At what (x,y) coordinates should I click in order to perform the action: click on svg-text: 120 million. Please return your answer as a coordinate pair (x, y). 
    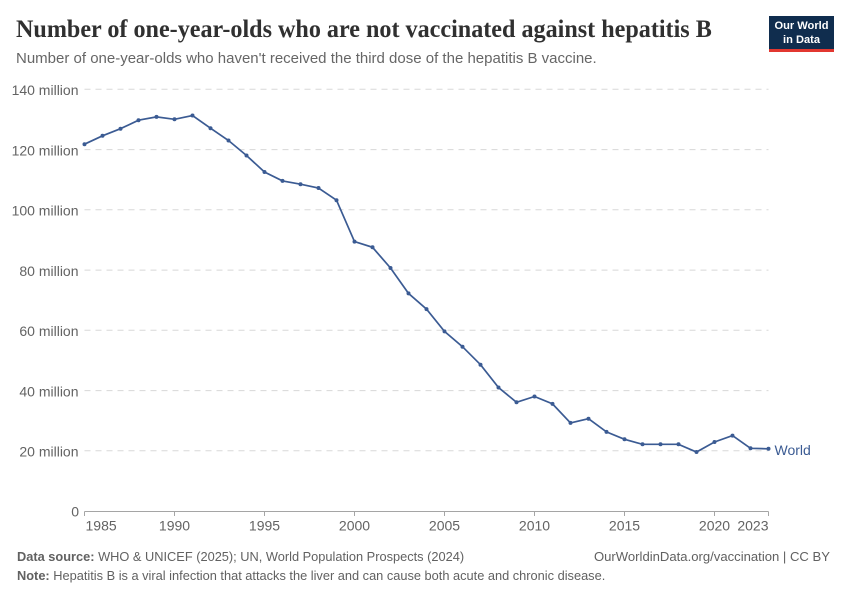
    Looking at the image, I should click on (45, 150).